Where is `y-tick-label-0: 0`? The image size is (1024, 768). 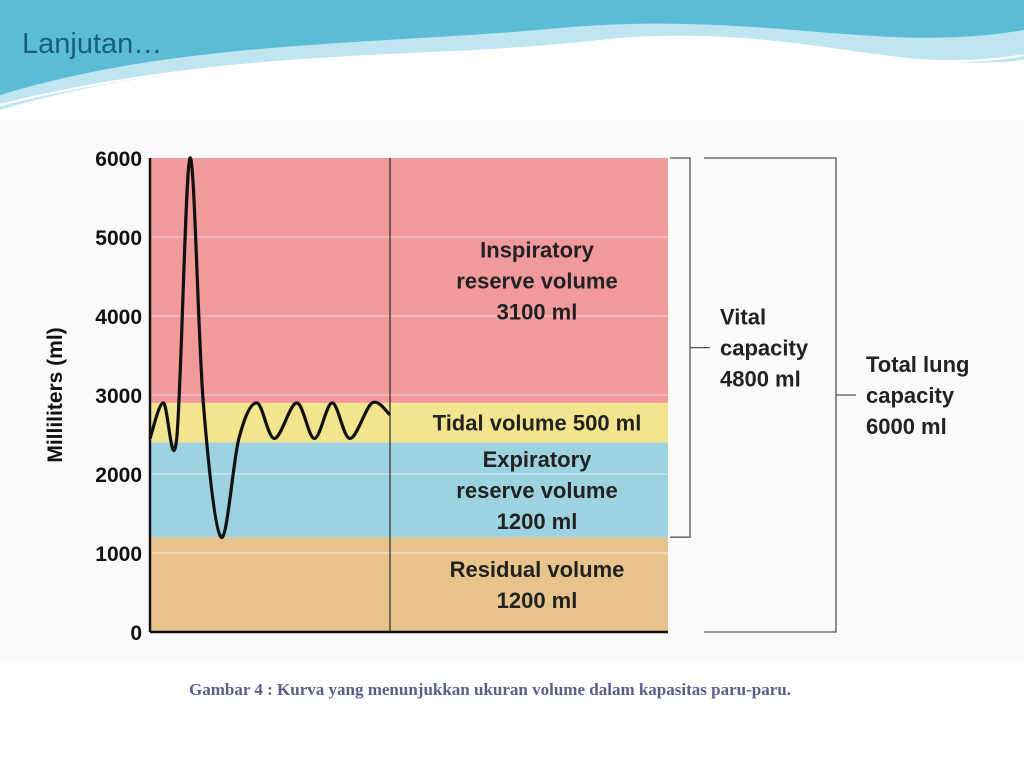 y-tick-label-0: 0 is located at coordinates (136, 633).